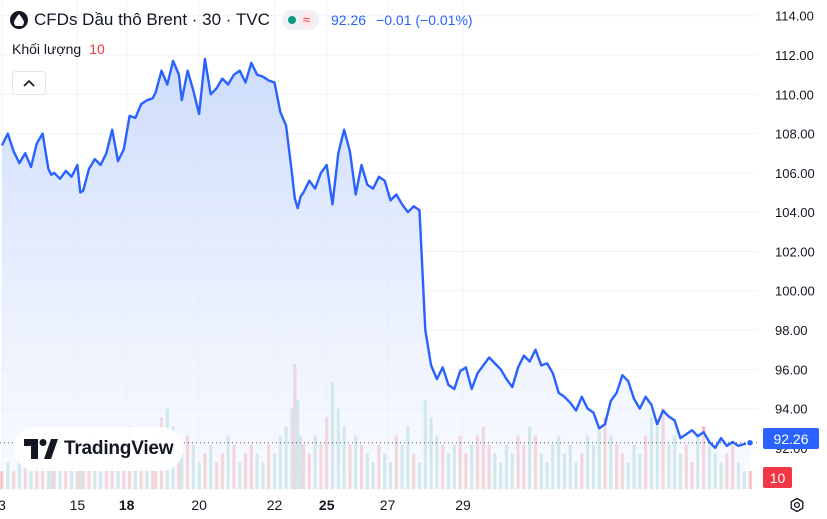 The width and height of the screenshot is (827, 519). I want to click on volume-tag: 10, so click(777, 477).